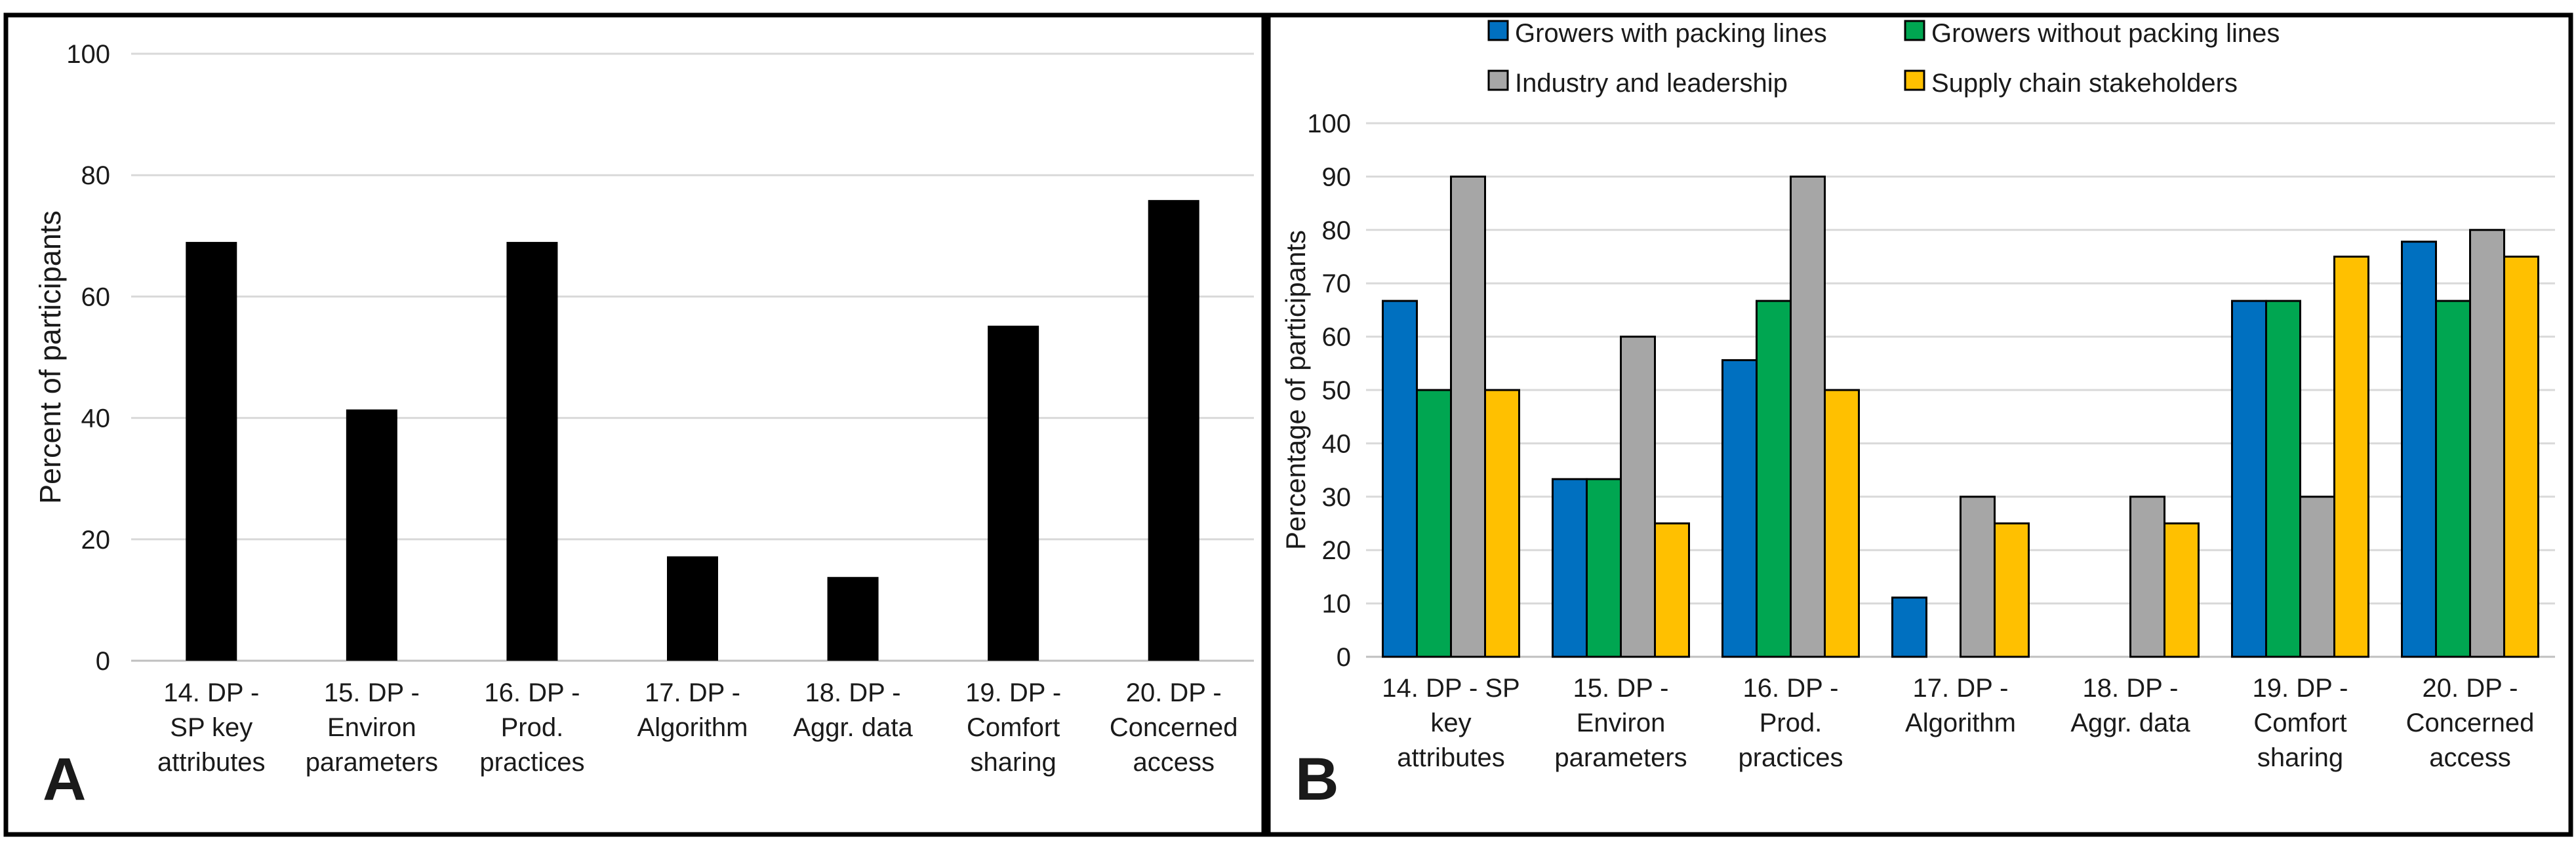  I want to click on x-tick-label: 14. DP - SP, so click(1450, 688).